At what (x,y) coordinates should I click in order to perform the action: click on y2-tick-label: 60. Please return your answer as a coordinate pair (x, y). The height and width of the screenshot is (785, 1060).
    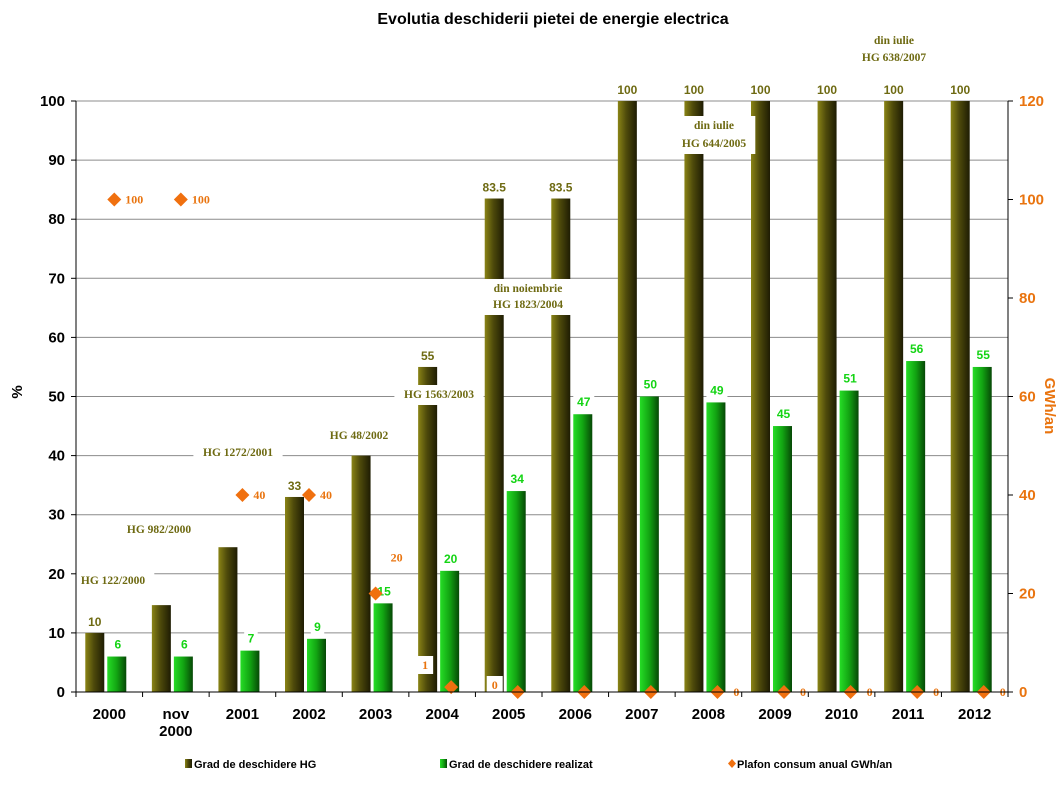
    Looking at the image, I should click on (1027, 397).